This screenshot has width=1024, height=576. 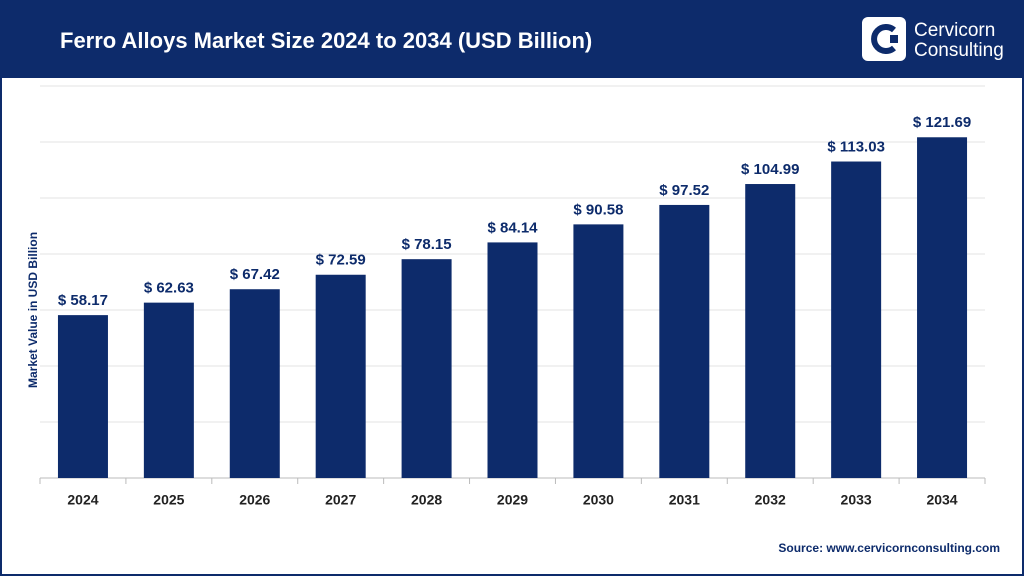 I want to click on source: Source: www.cervicornconsulting.com, so click(x=889, y=548).